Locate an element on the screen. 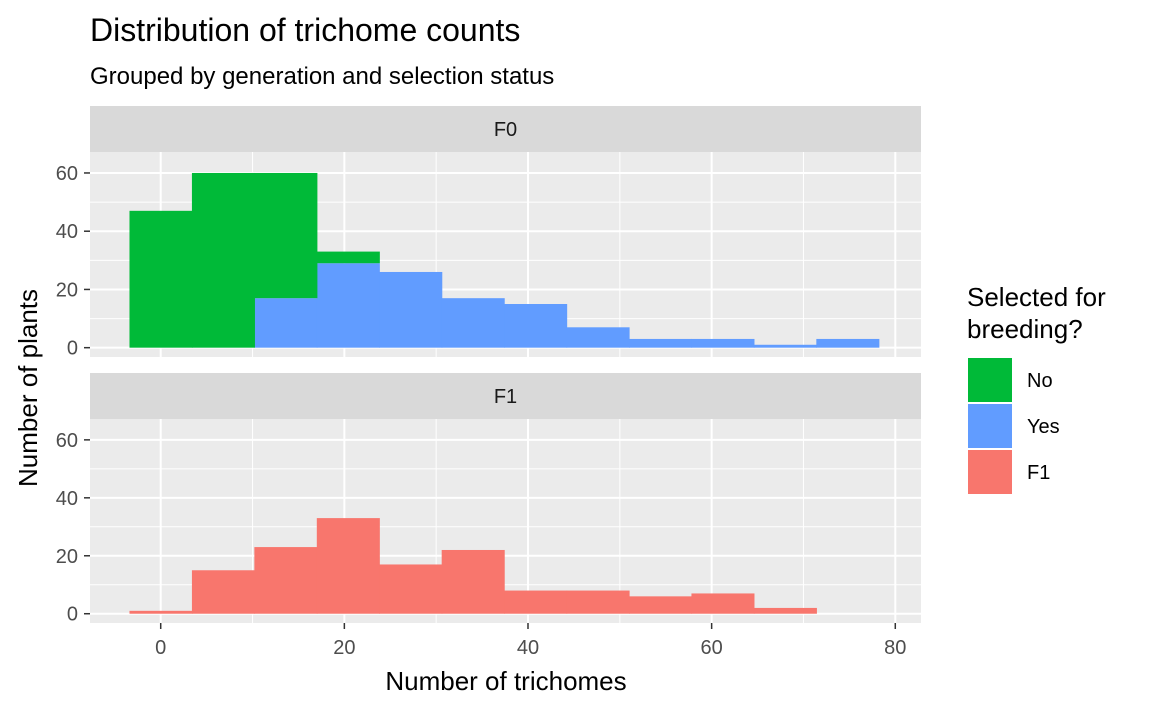 This screenshot has width=1152, height=711. series-no is located at coordinates (254, 260).